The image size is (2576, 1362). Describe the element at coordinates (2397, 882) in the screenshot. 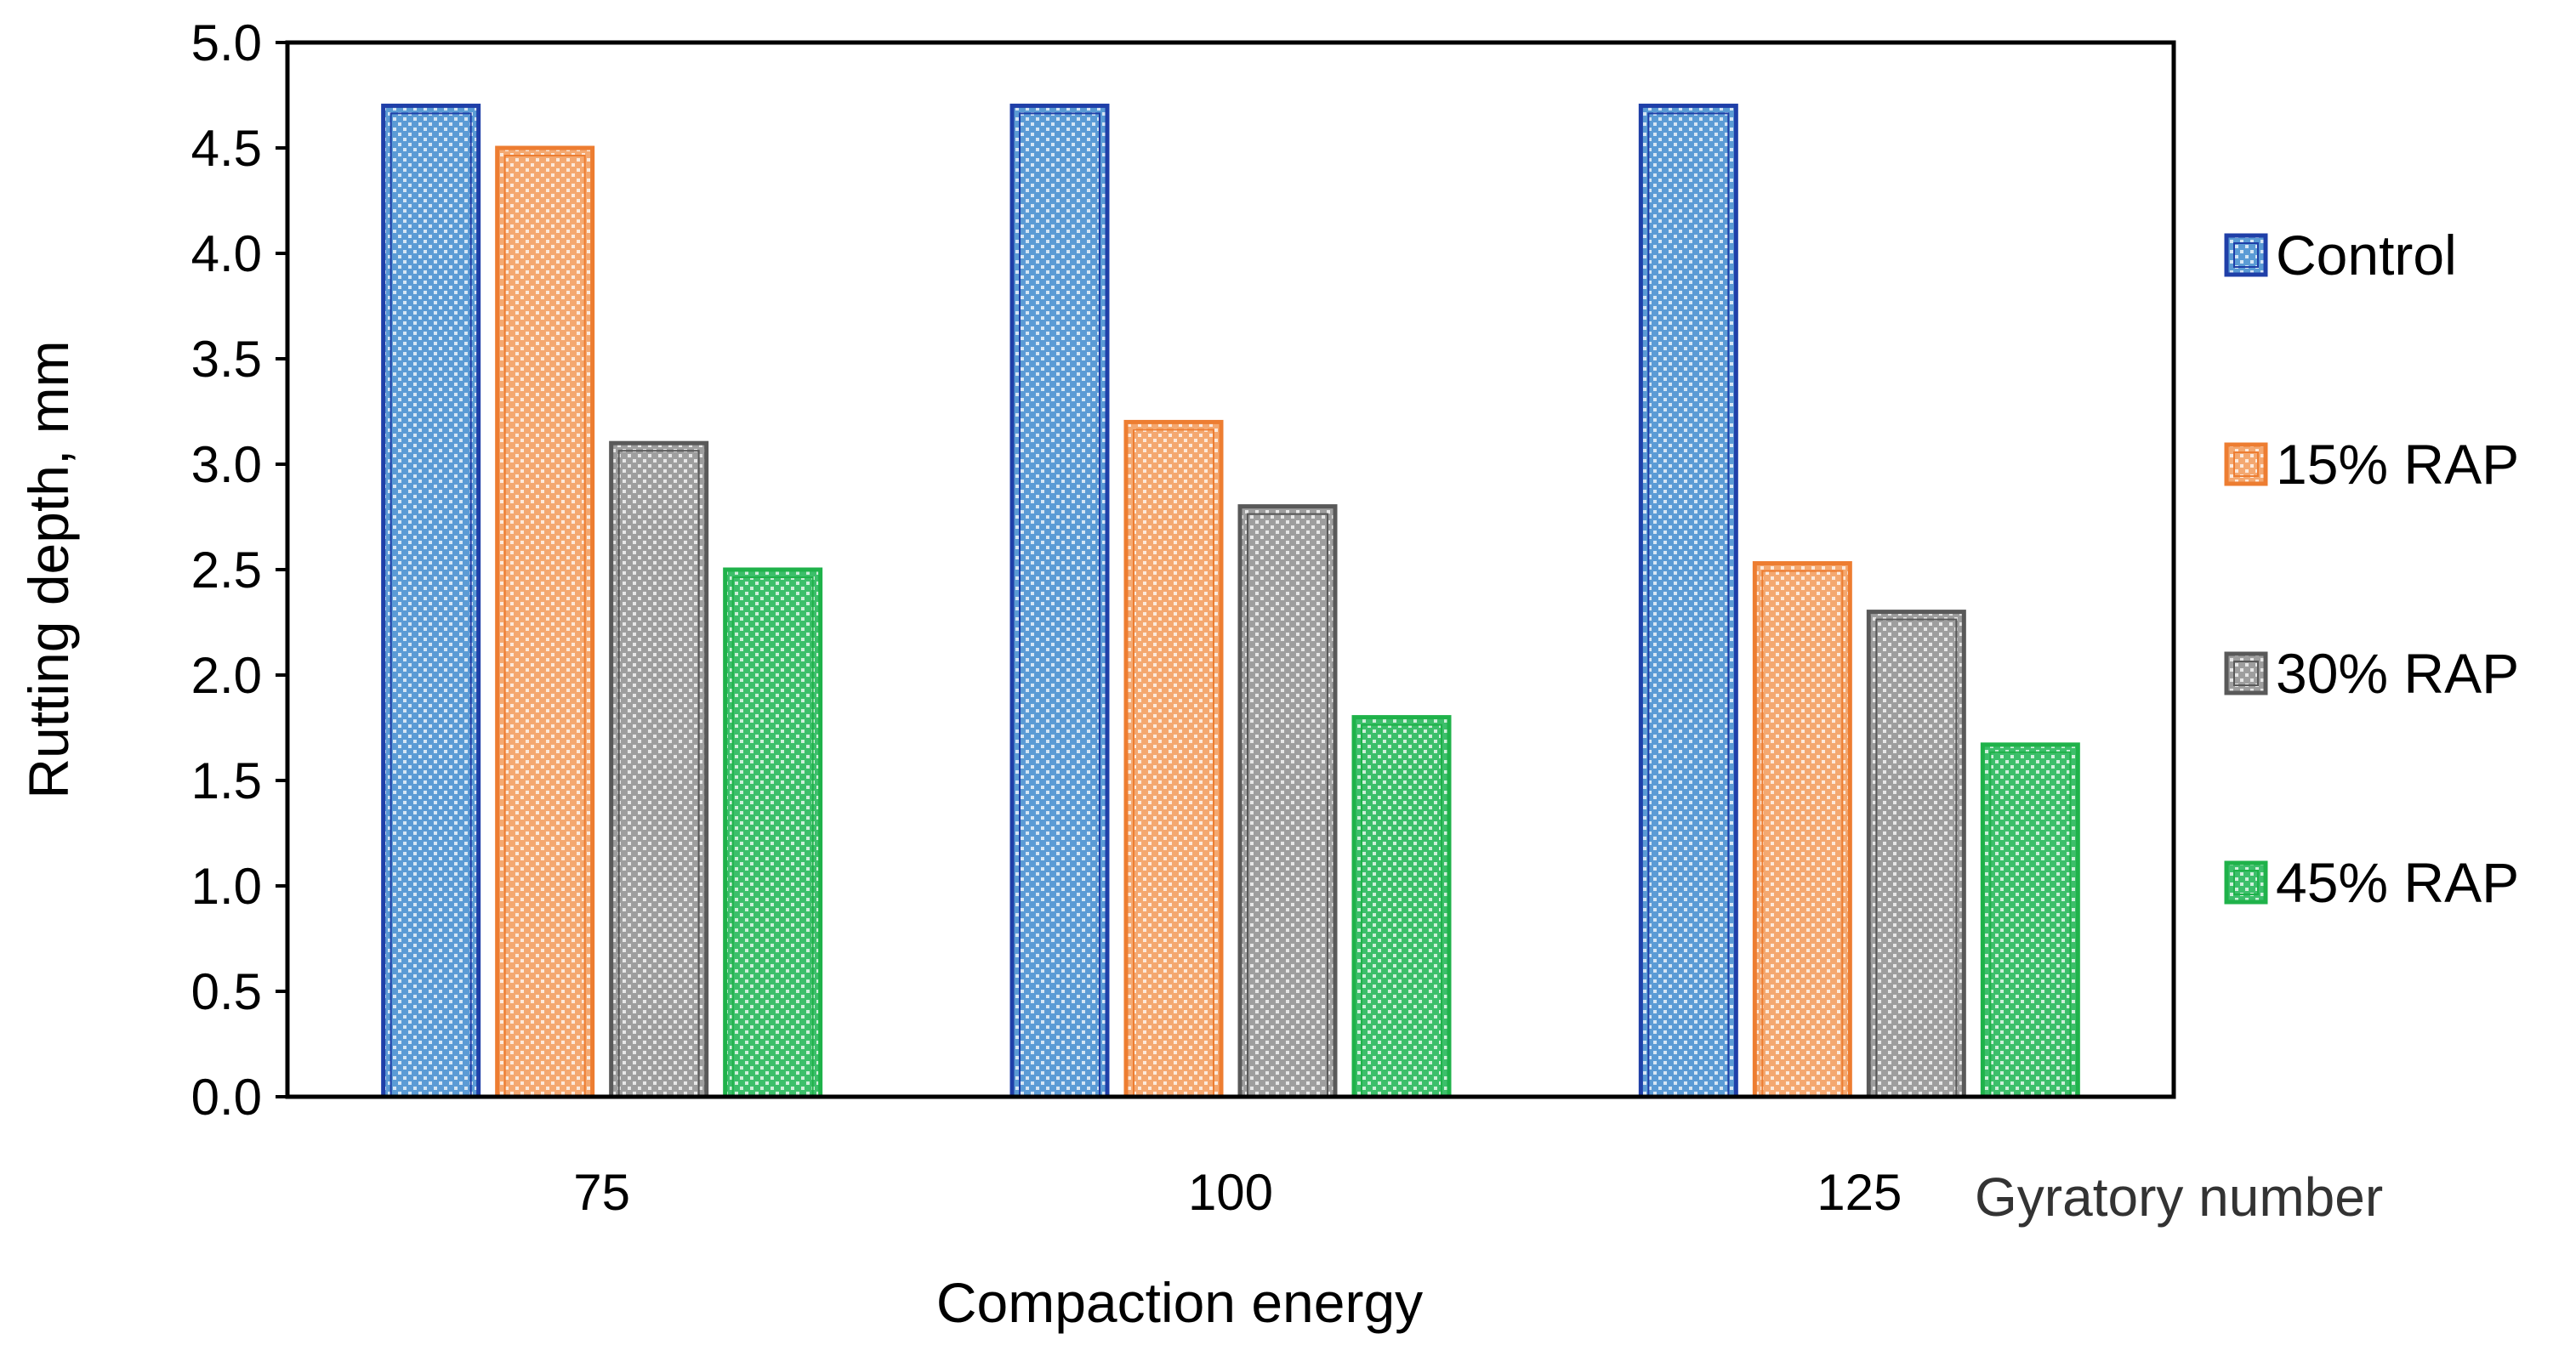

I see `legend-label: 45% RAP` at that location.